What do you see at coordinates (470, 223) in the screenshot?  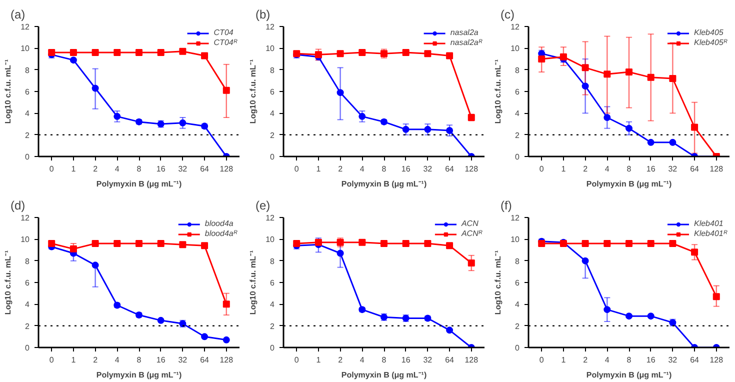 I see `legend-label: ACN` at bounding box center [470, 223].